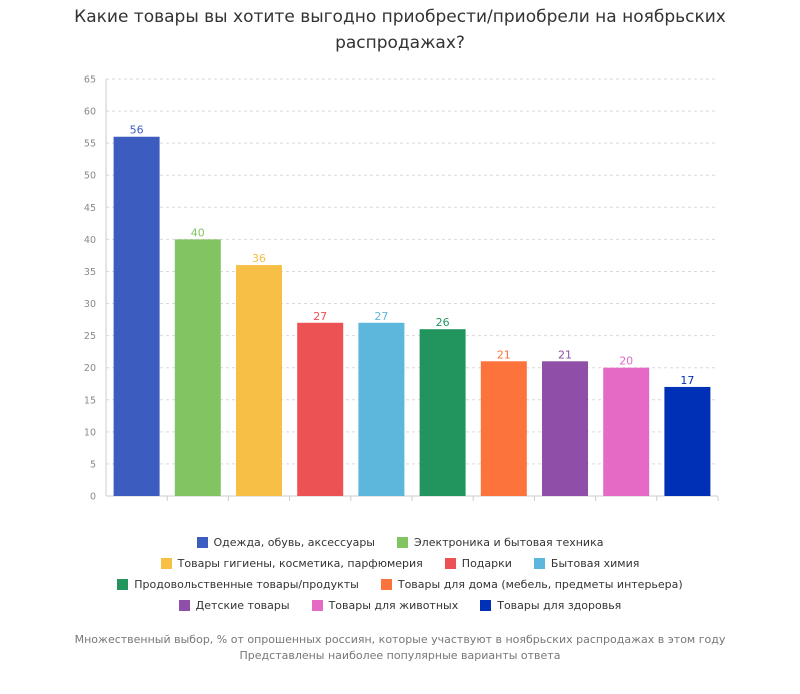 This screenshot has width=800, height=694. What do you see at coordinates (90, 208) in the screenshot?
I see `y-tick-label: 45` at bounding box center [90, 208].